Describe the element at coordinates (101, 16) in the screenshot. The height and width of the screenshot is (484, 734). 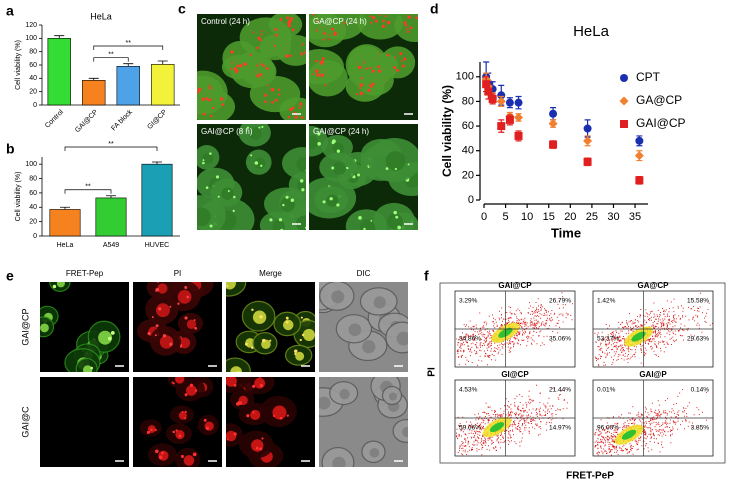
I see `chart-title: HeLa` at that location.